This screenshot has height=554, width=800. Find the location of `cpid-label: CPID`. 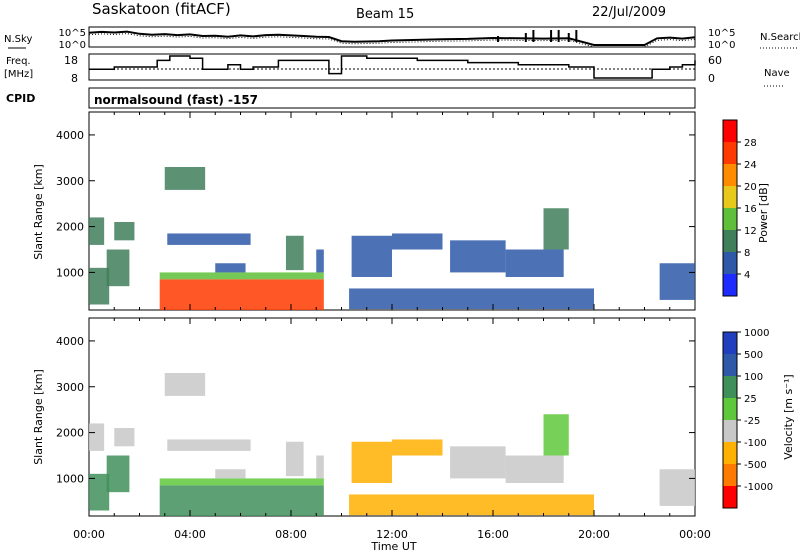

cpid-label: CPID is located at coordinates (20, 98).